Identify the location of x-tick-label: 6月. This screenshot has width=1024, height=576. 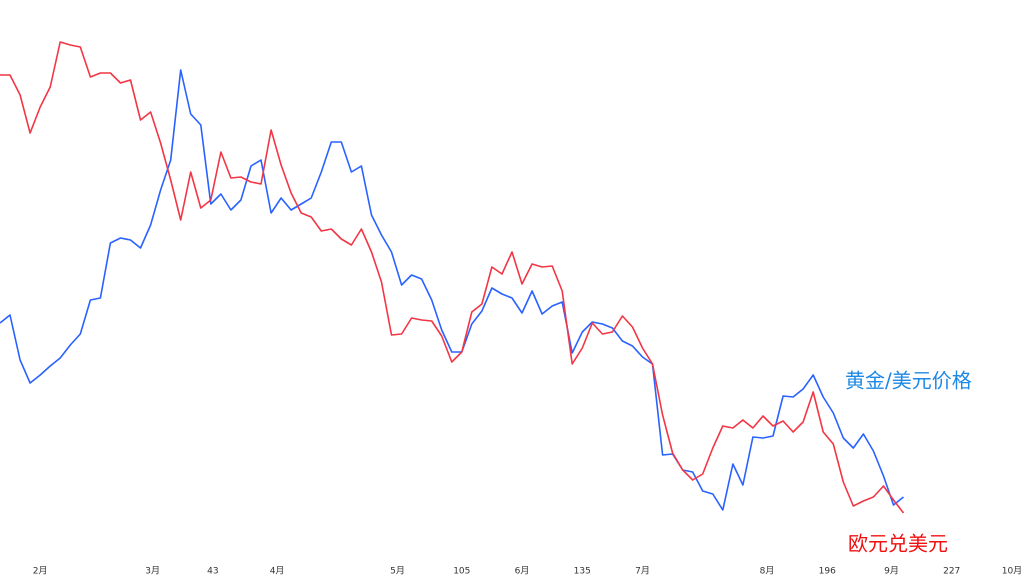
(522, 571).